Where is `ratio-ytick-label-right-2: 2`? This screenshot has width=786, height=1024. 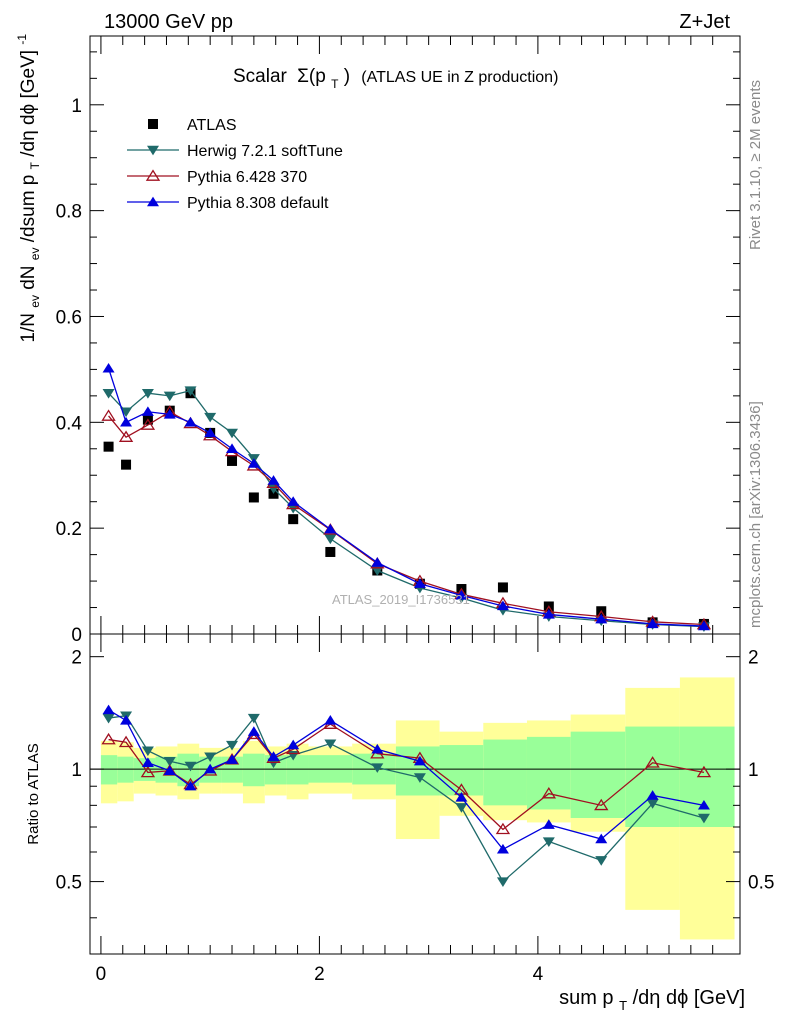
ratio-ytick-label-right-2: 2 is located at coordinates (753, 658).